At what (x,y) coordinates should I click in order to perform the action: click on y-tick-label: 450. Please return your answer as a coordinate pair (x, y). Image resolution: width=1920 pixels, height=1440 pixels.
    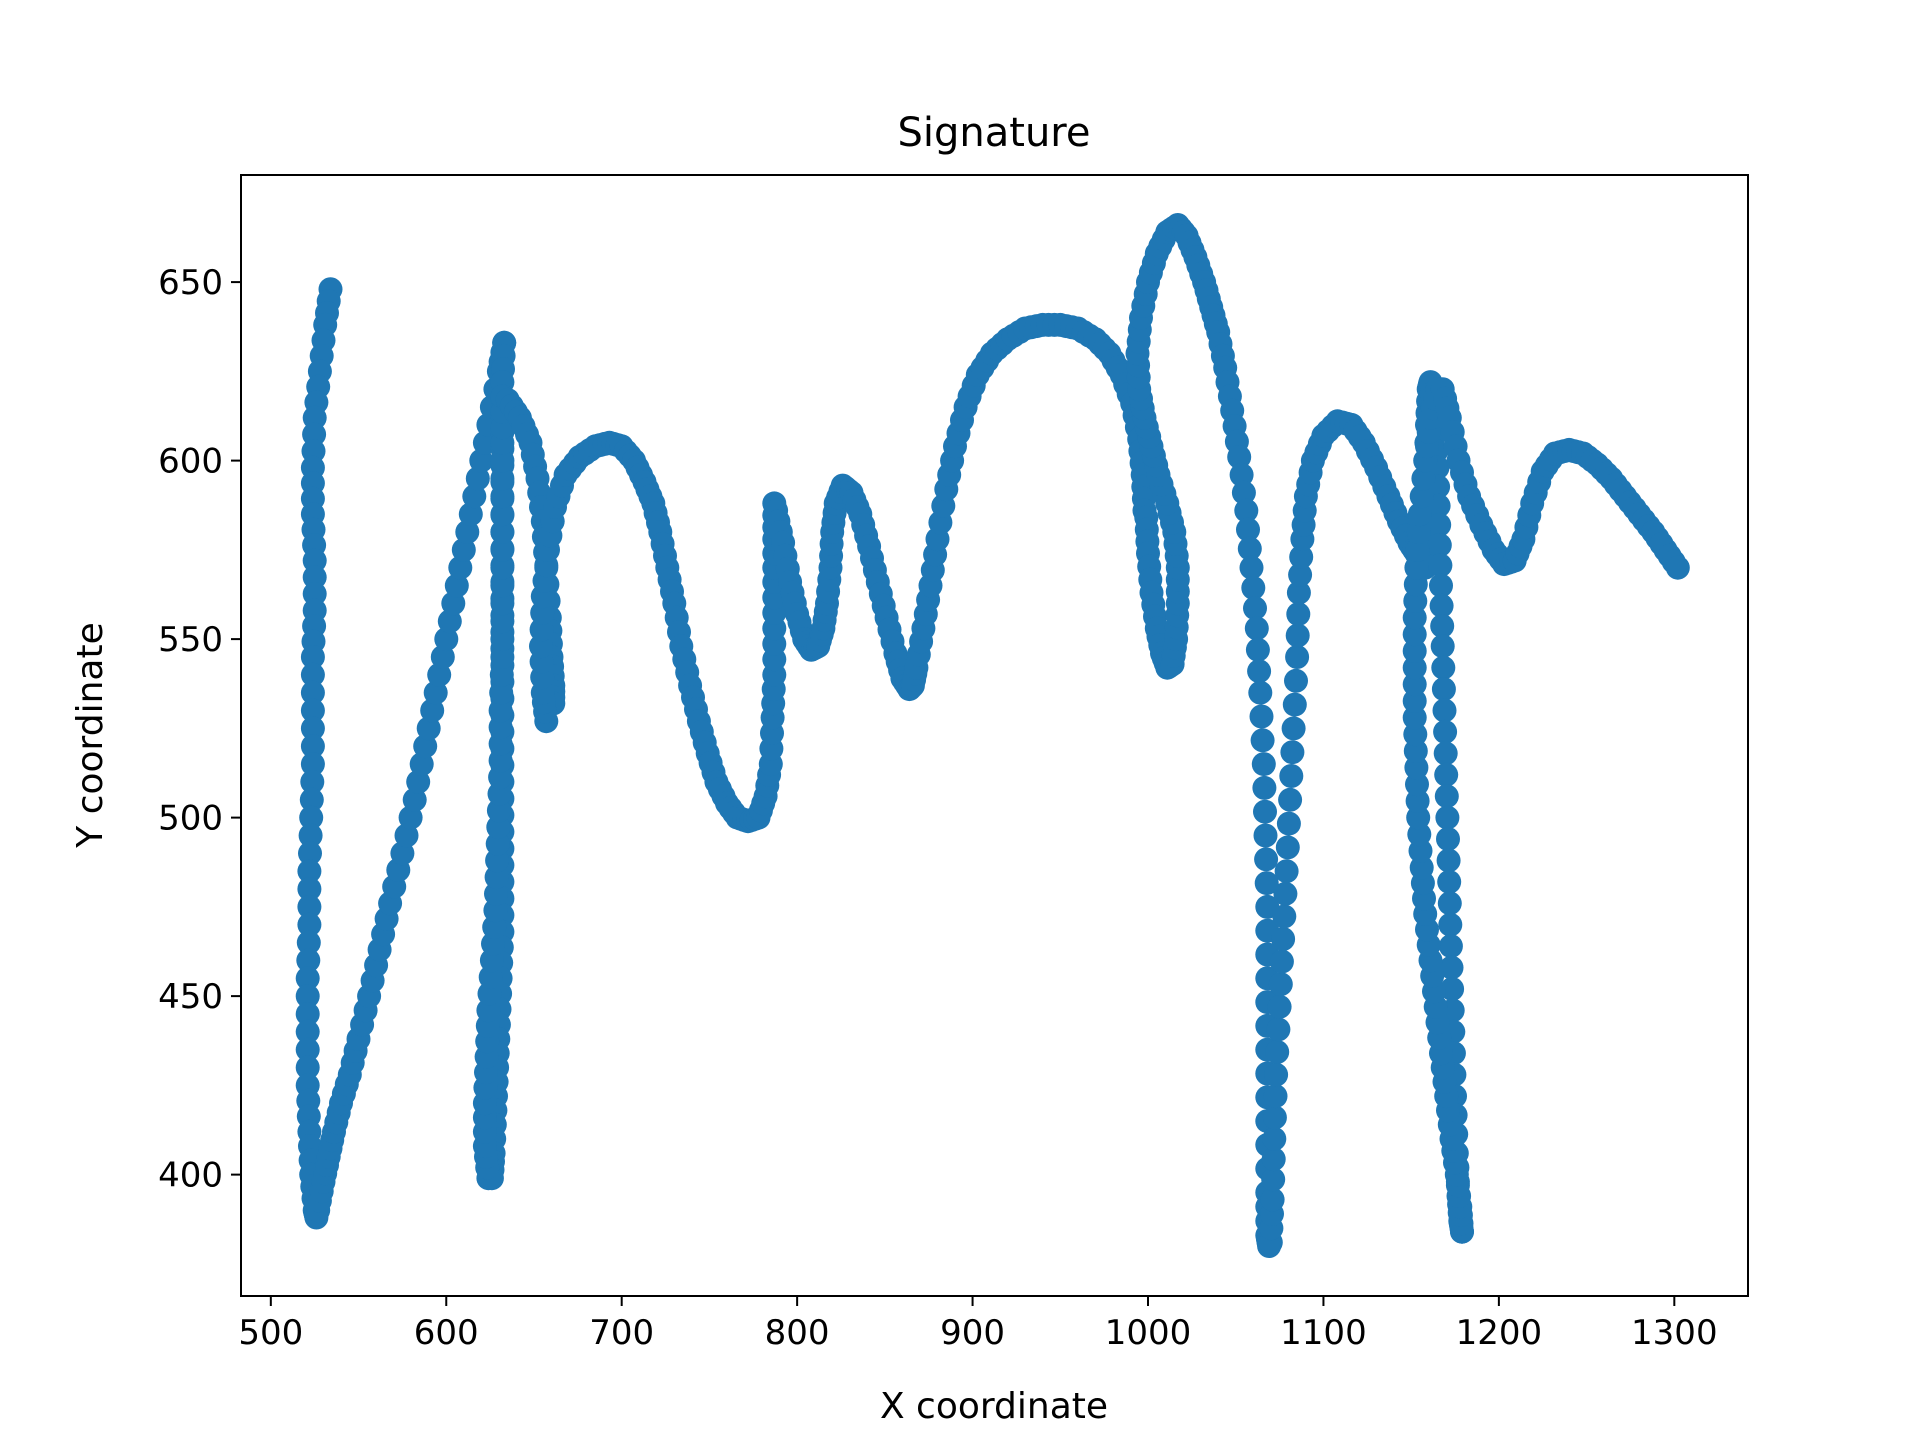
    Looking at the image, I should click on (190, 997).